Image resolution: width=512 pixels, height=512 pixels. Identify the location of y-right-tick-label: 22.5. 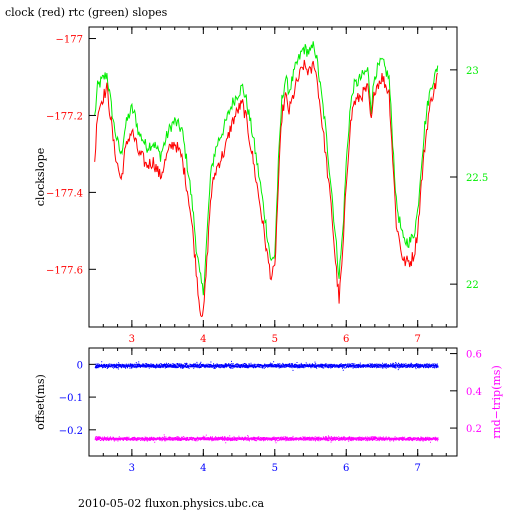
(477, 178).